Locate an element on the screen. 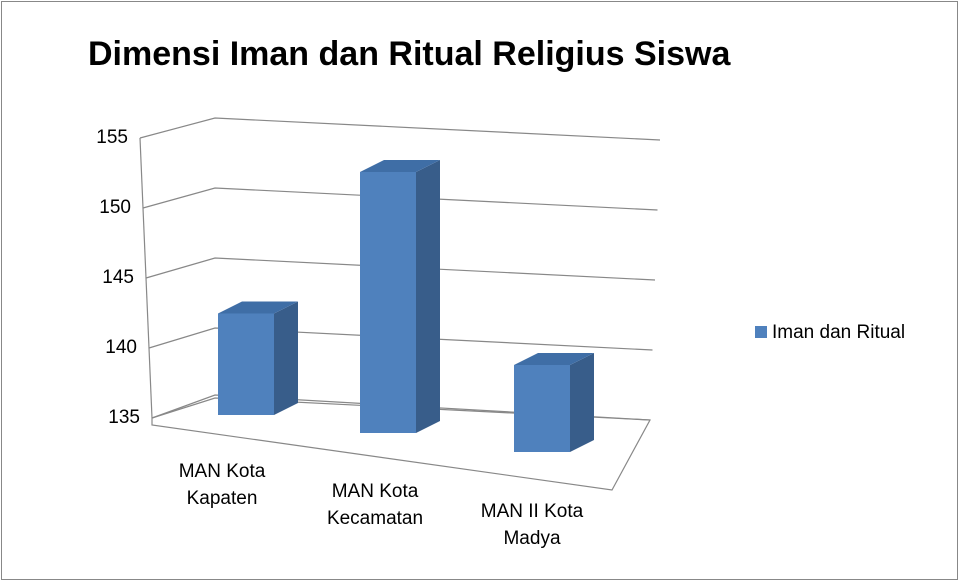  floor is located at coordinates (401, 442).